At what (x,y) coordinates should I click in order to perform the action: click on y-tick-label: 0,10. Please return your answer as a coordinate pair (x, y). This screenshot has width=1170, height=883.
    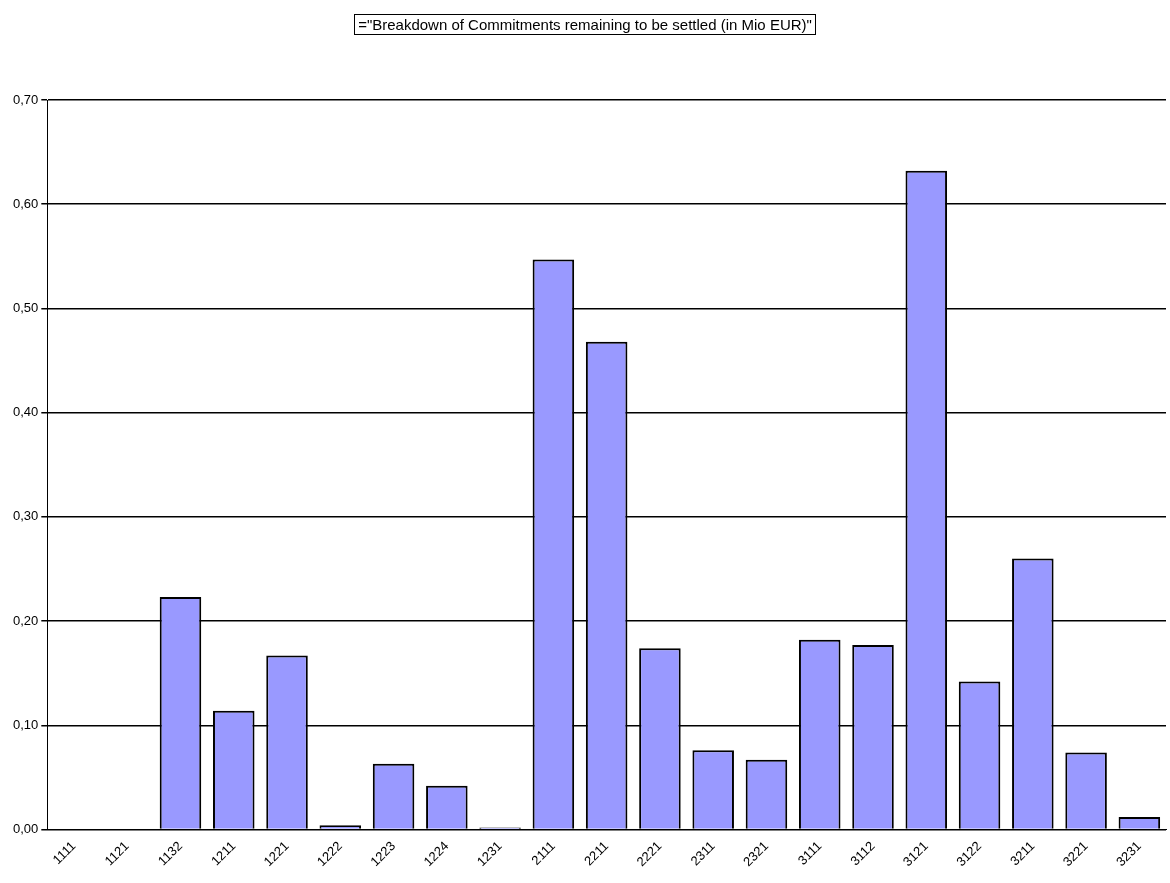
    Looking at the image, I should click on (25, 724).